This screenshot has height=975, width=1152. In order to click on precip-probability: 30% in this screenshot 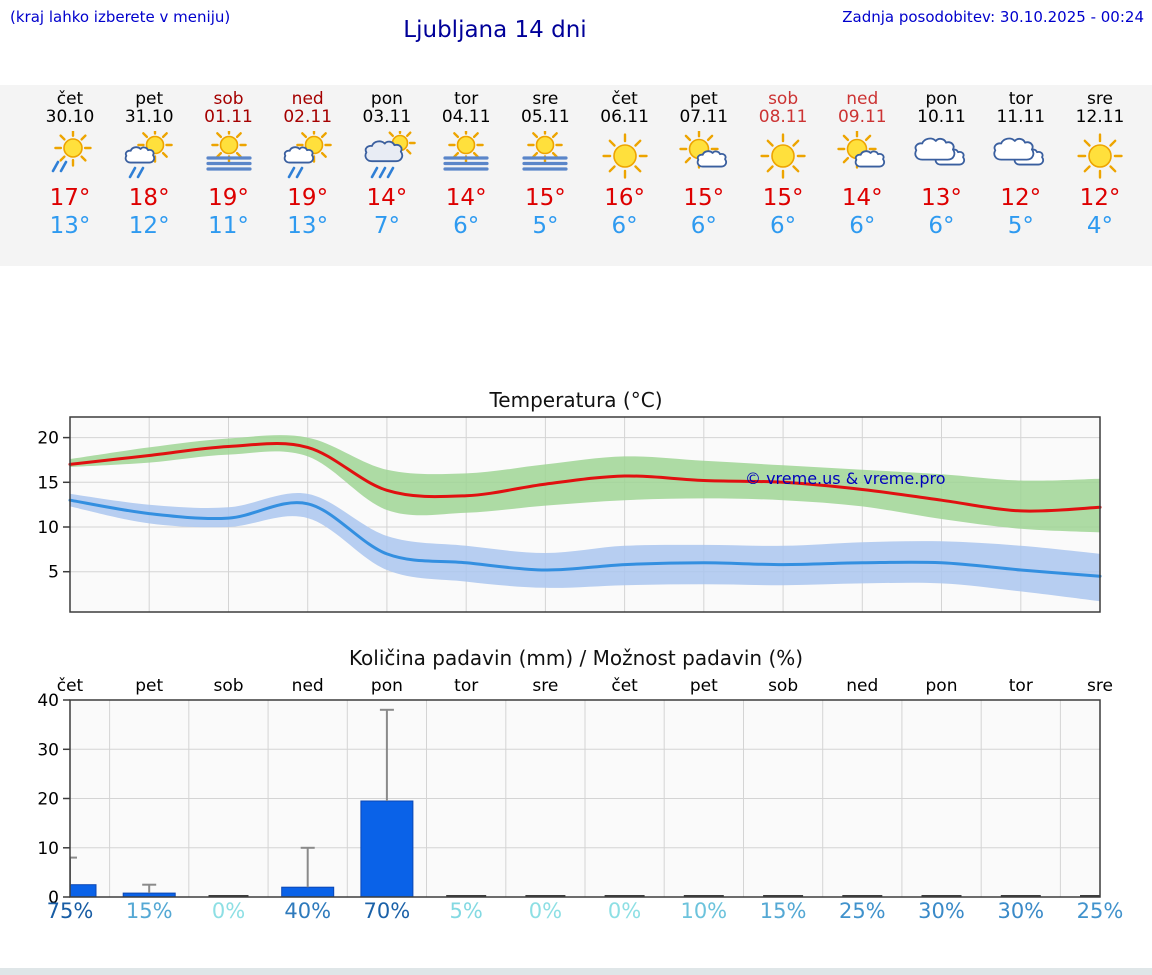, I will do `click(1021, 911)`.